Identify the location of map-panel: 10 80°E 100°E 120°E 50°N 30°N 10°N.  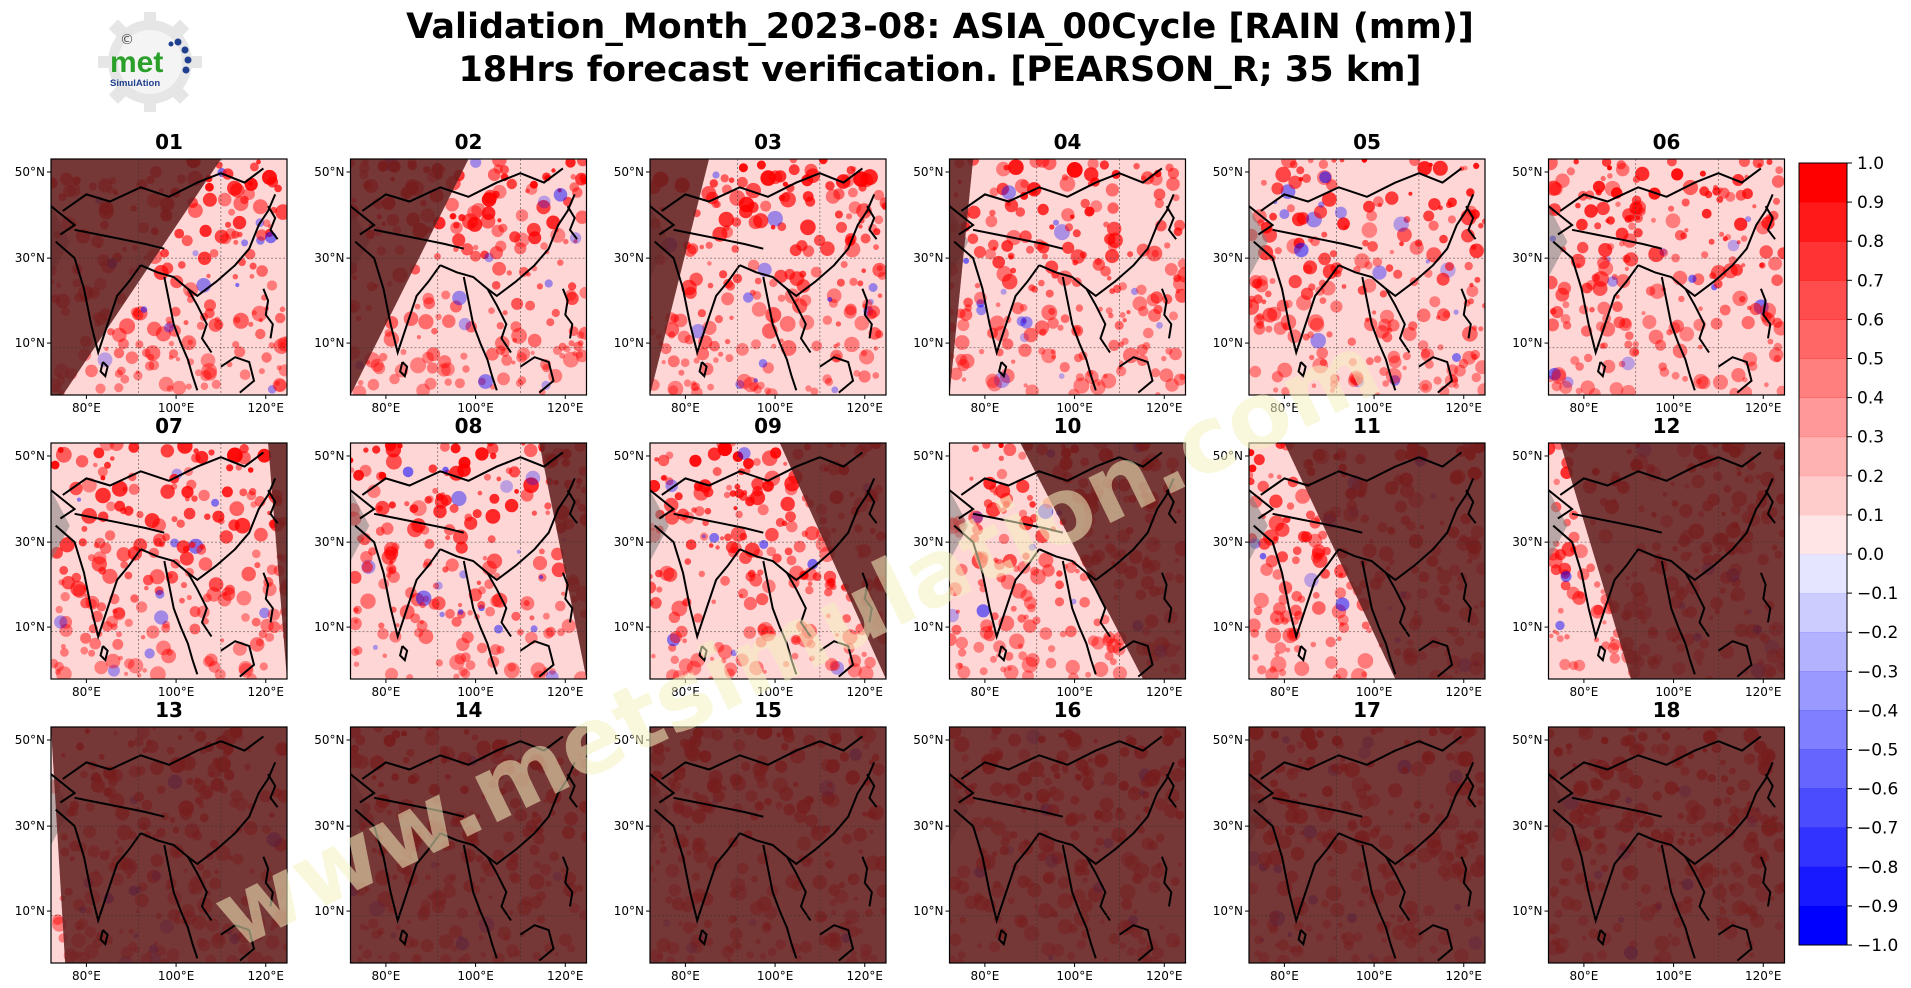
(1050, 556).